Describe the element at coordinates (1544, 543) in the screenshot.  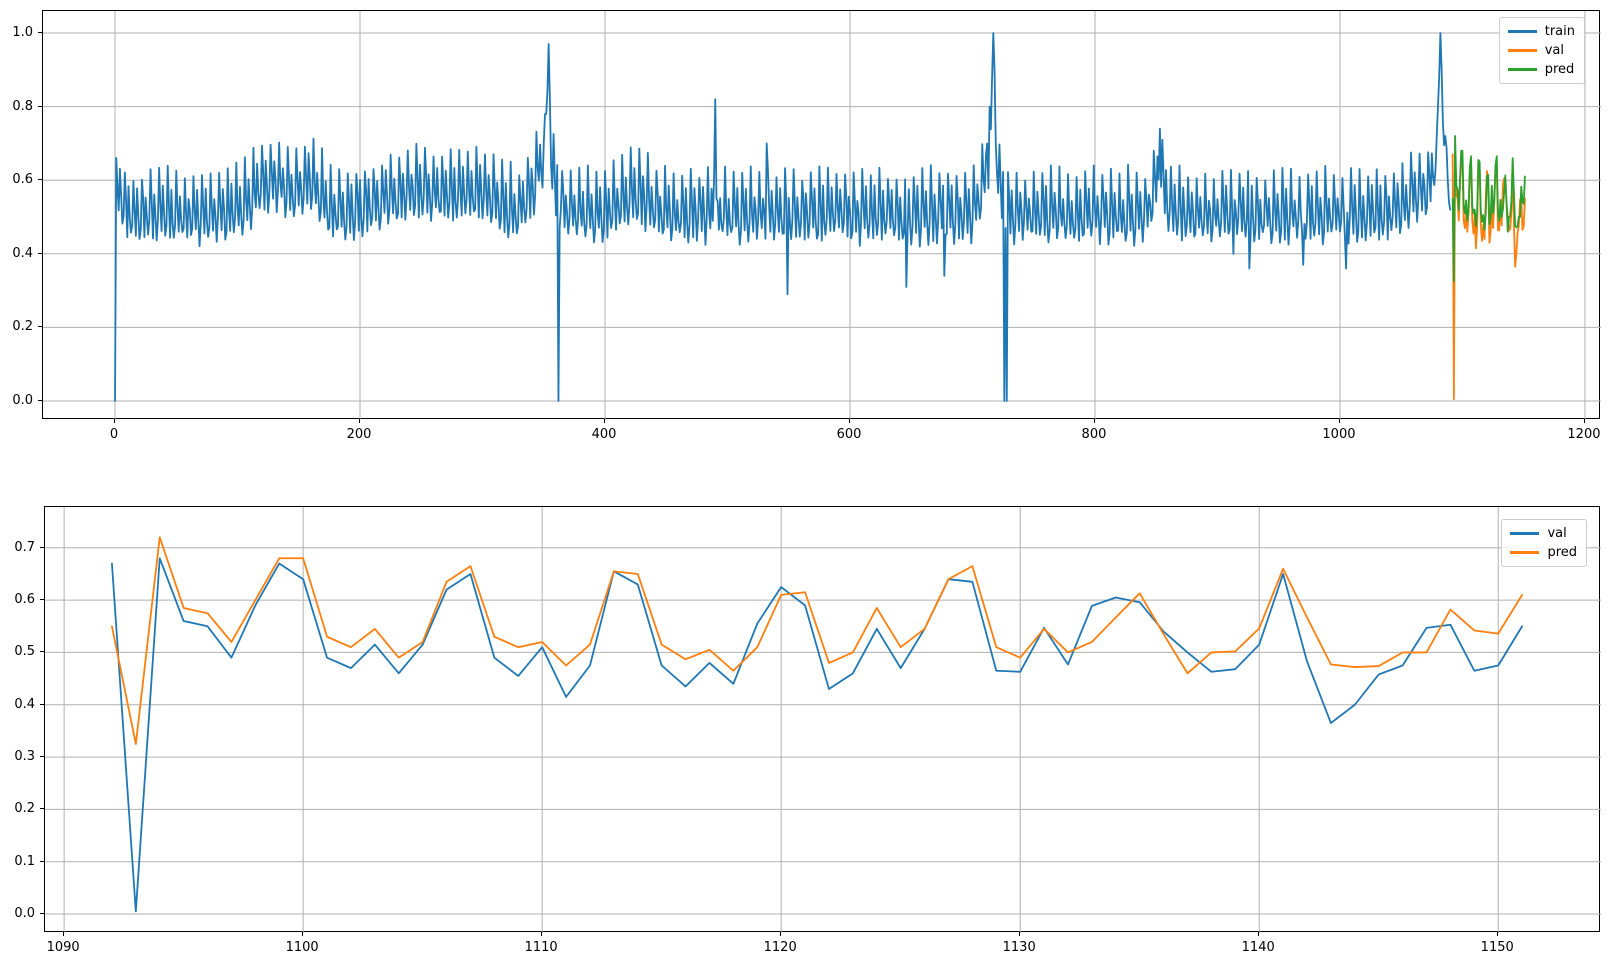
I see `bottom-legend: val pred` at that location.